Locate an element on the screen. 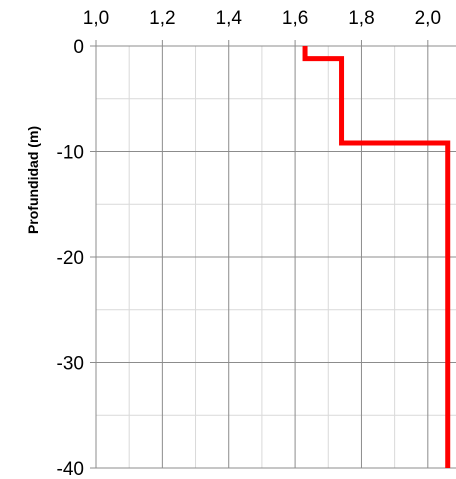 The image size is (456, 479). y-tick-labels: 0 -10 -20 -30 -40 is located at coordinates (70, 258).